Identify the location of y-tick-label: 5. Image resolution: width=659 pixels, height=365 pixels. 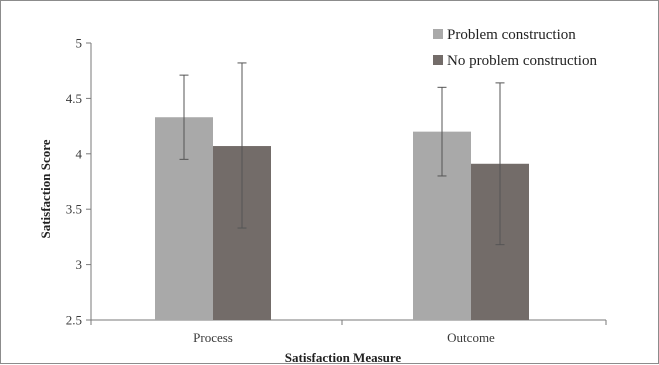
(79, 43).